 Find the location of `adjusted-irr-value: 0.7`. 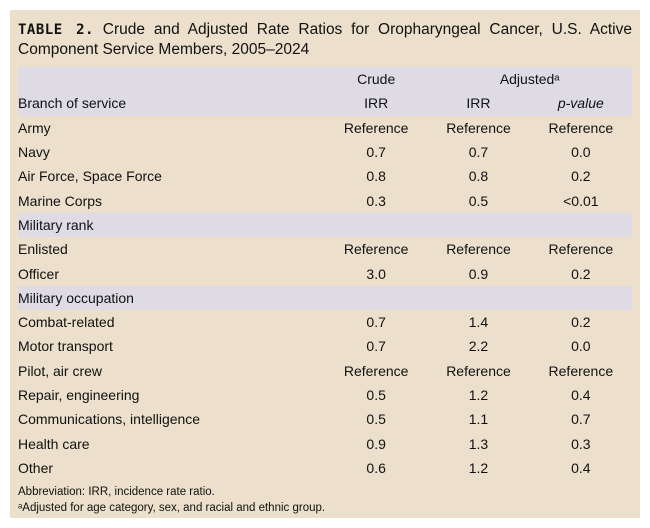

adjusted-irr-value: 0.7 is located at coordinates (478, 152).